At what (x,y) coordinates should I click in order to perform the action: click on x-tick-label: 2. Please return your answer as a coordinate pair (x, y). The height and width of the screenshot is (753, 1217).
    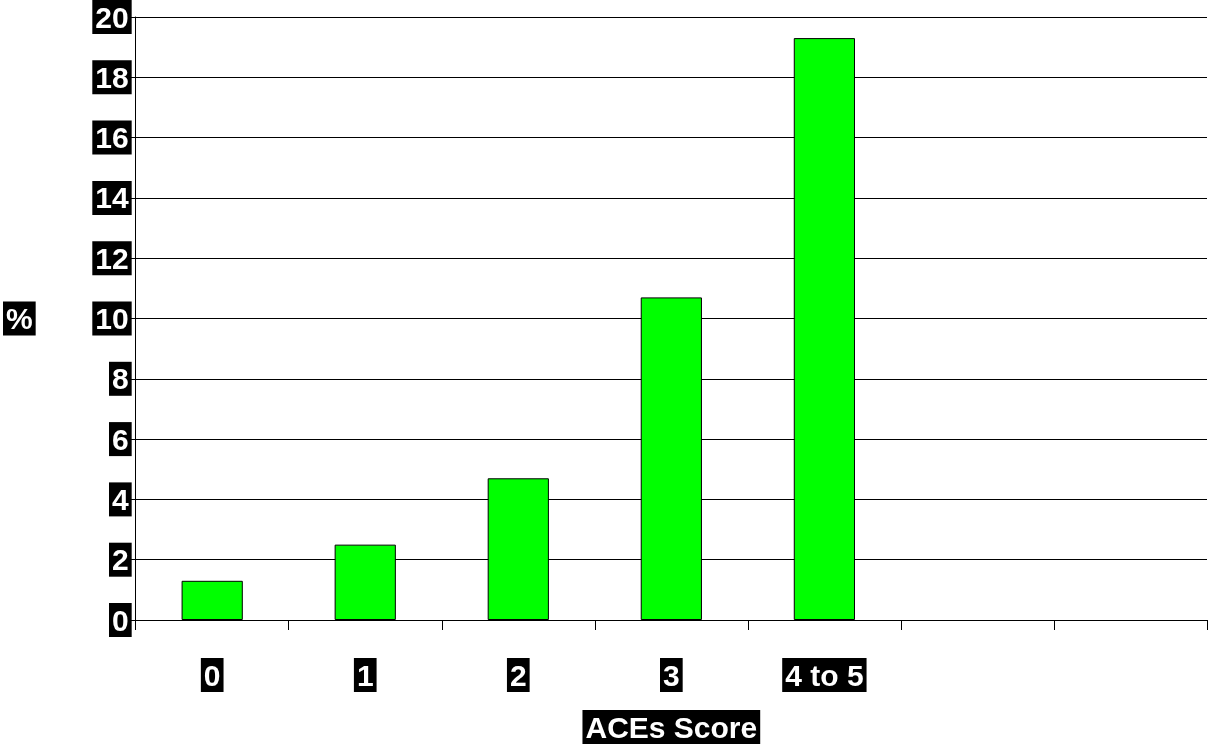
    Looking at the image, I should click on (518, 675).